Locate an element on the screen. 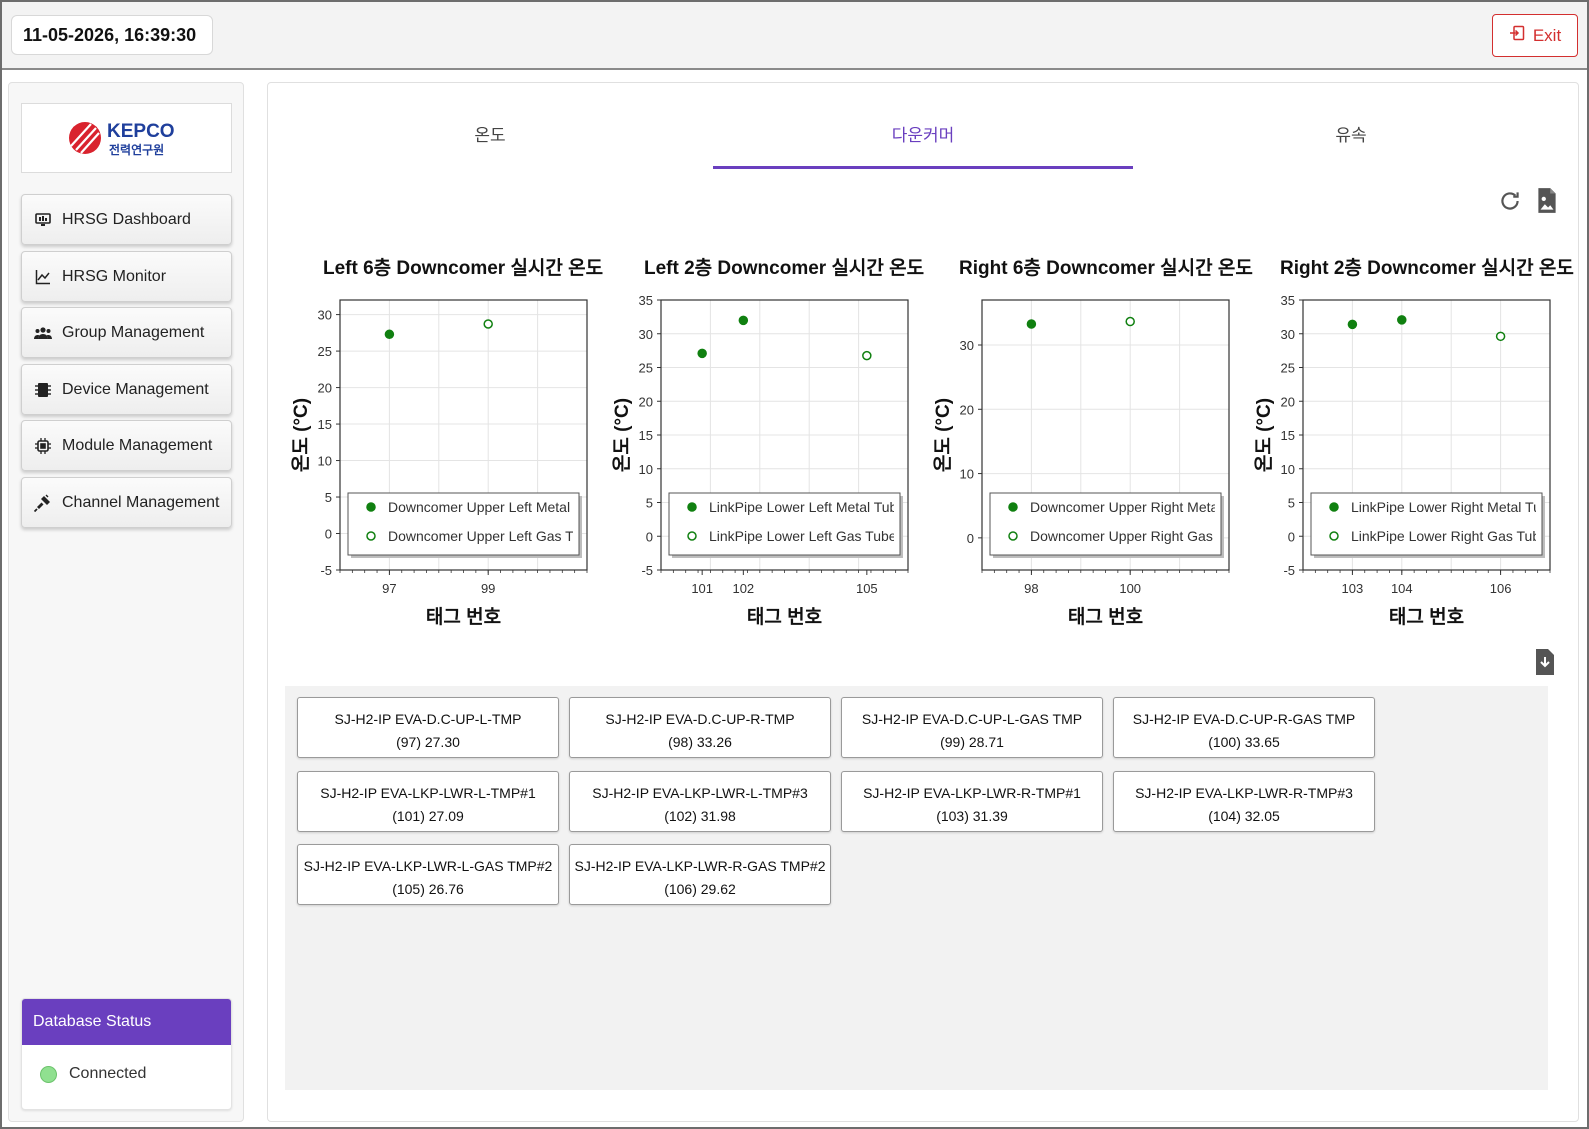 The height and width of the screenshot is (1129, 1589). kepco-logo: KEPCO 전력연구원 is located at coordinates (126, 138).